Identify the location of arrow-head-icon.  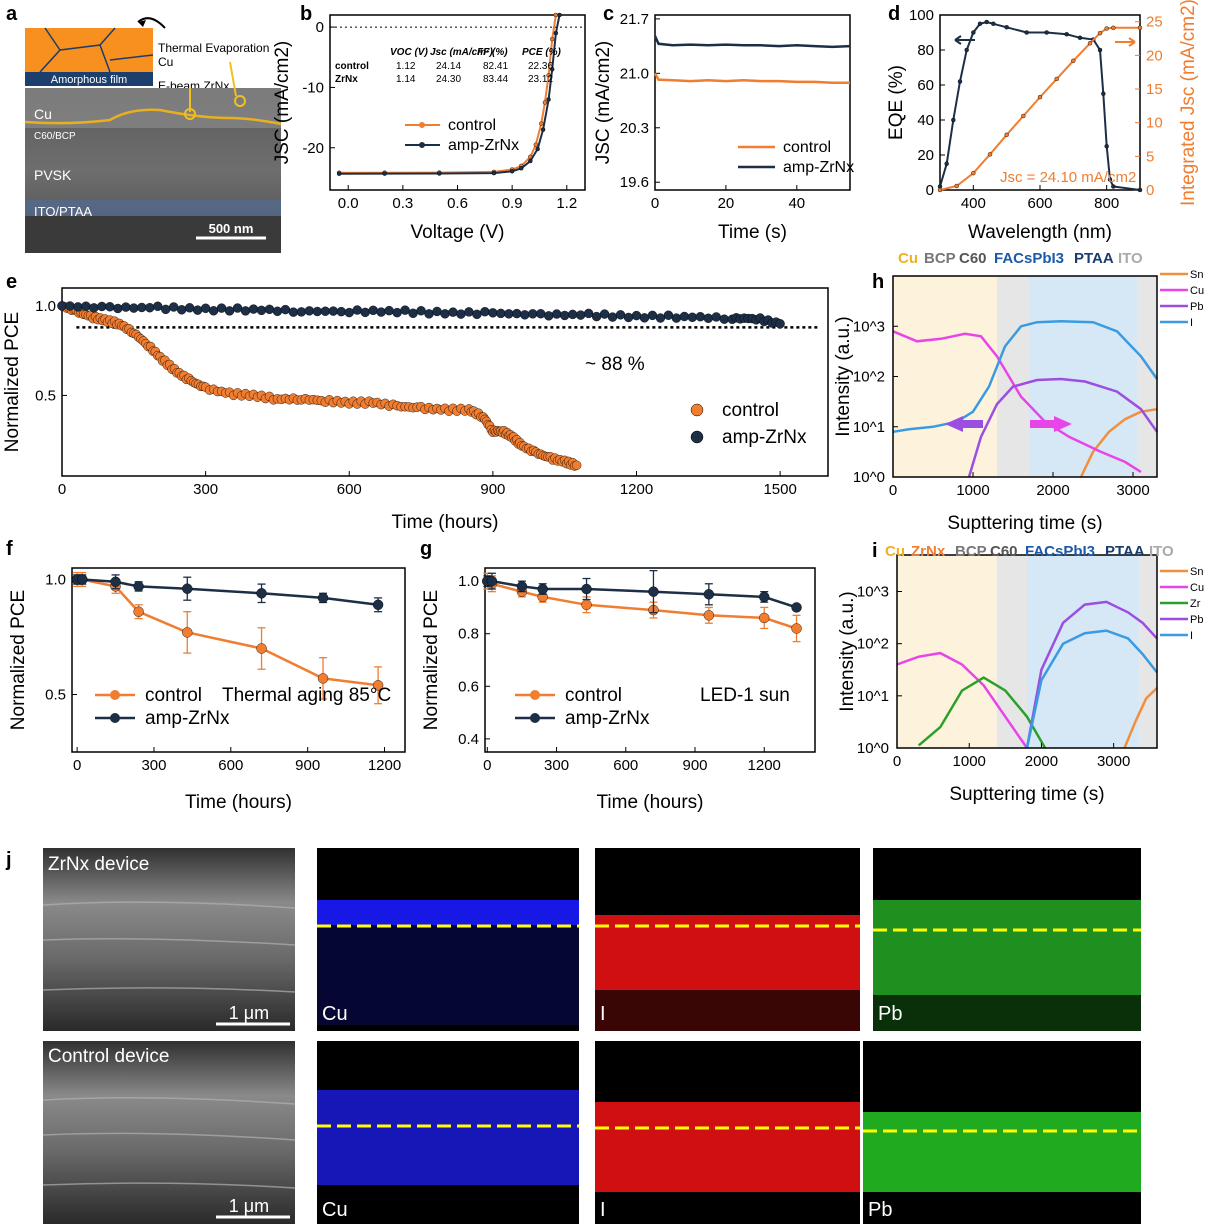
(142, 23).